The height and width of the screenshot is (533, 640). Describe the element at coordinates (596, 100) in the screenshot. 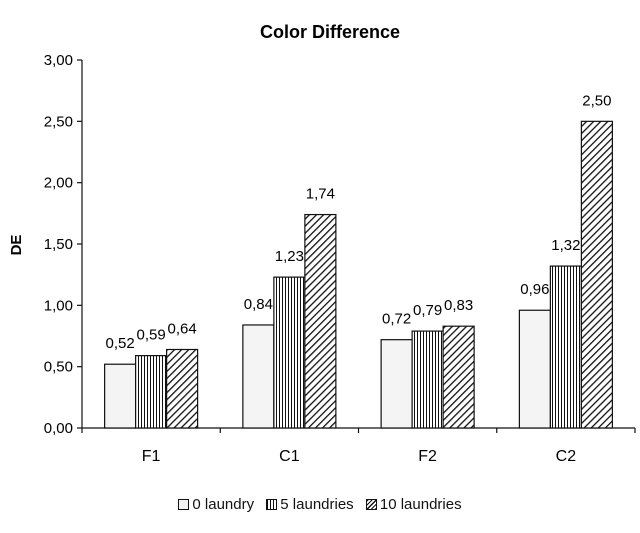

I see `data-label: 2,50` at that location.